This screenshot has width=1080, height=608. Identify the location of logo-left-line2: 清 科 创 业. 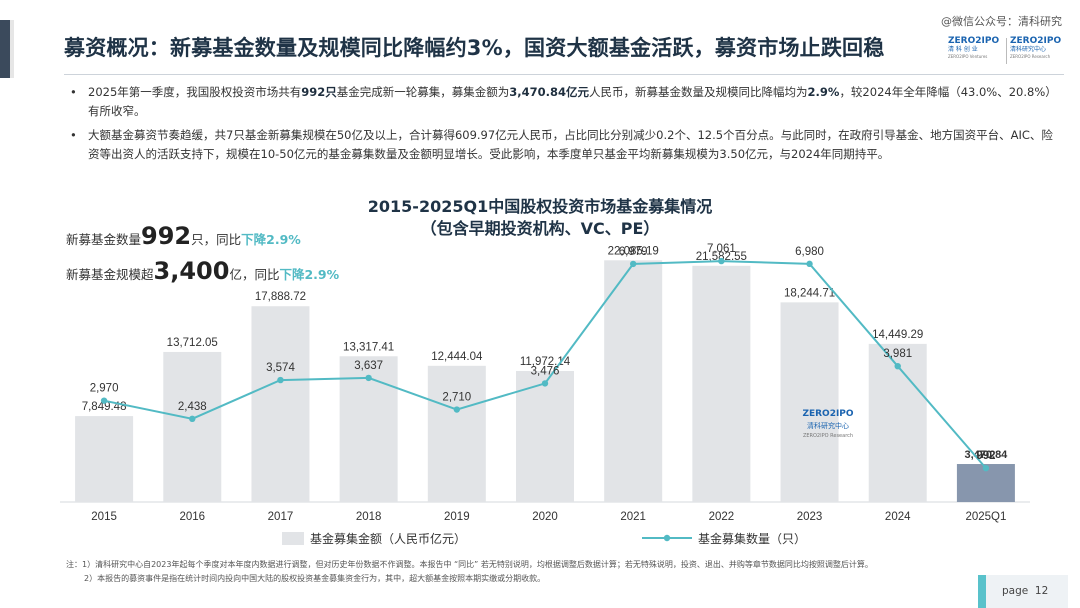
(963, 49).